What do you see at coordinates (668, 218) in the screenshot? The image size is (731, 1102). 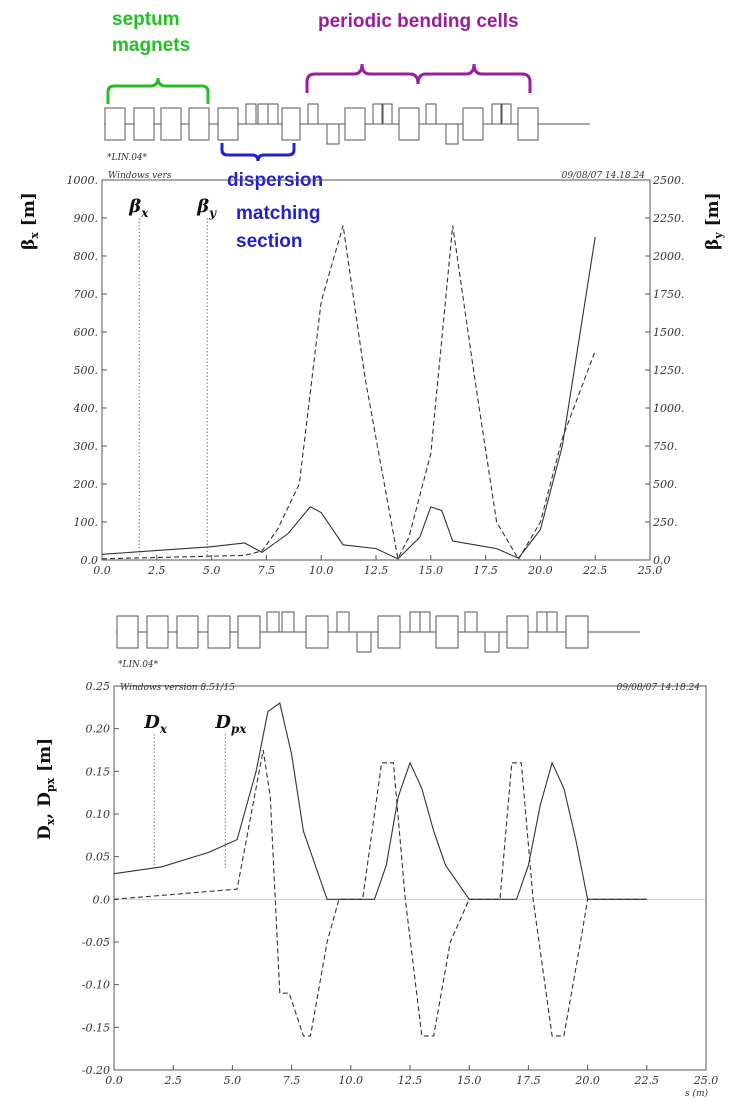 I see `y-right-tick-label: 2250.` at bounding box center [668, 218].